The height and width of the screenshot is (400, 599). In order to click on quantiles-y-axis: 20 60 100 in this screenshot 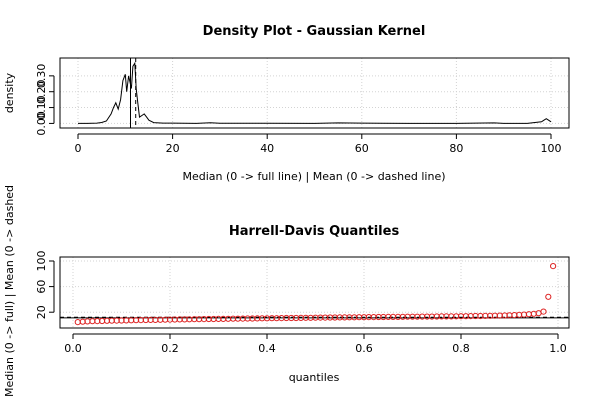, I will do `click(45, 285)`.